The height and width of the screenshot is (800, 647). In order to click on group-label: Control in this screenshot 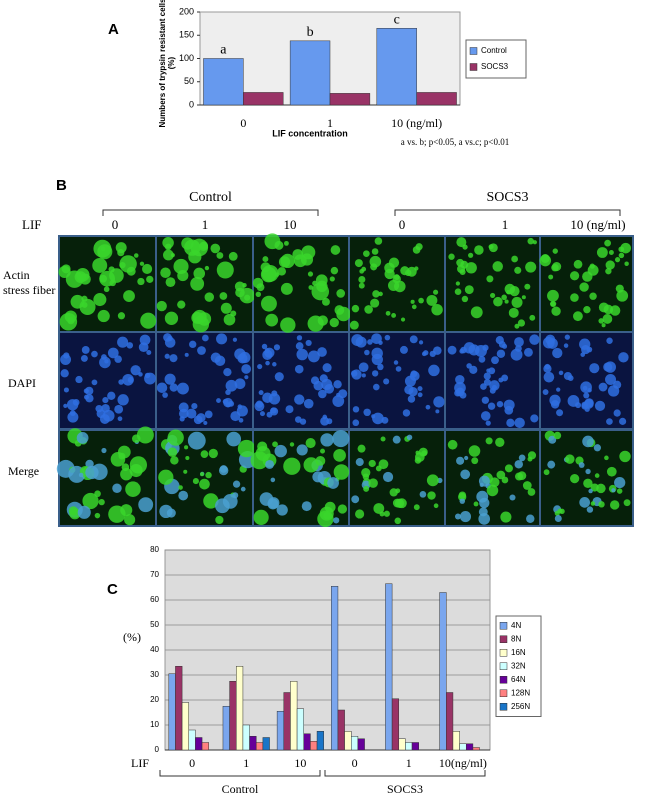, I will do `click(210, 197)`.